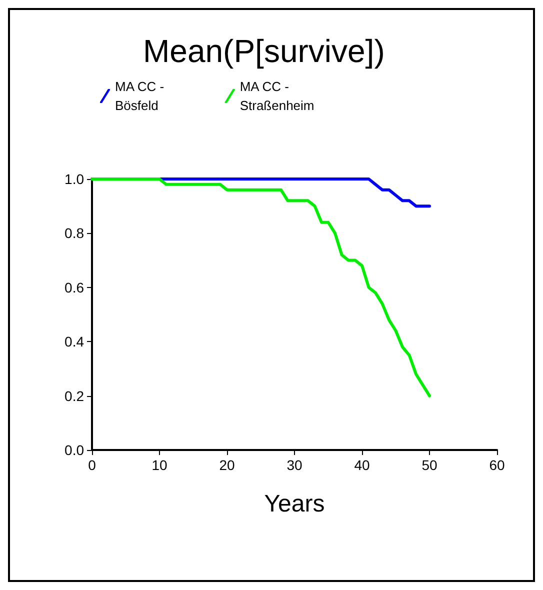 The width and height of the screenshot is (543, 590). I want to click on y-tick-label: 0.6, so click(74, 287).